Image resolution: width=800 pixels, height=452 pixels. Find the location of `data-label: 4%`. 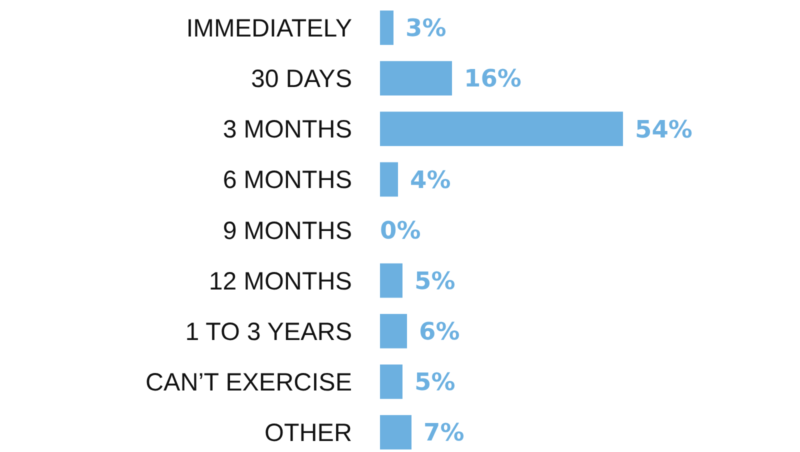

data-label: 4% is located at coordinates (430, 180).